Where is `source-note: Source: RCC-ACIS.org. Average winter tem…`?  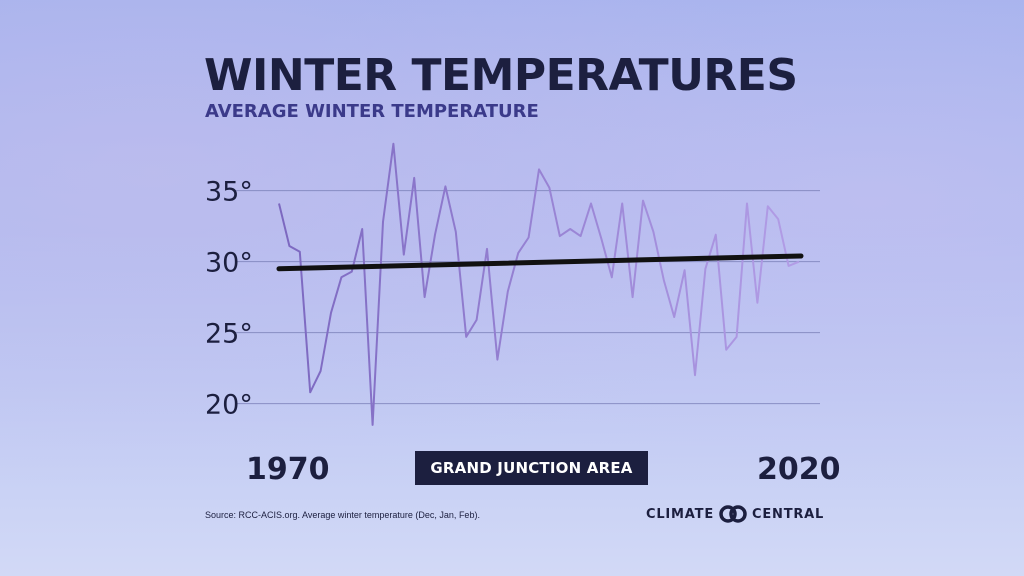
source-note: Source: RCC-ACIS.org. Average winter tem… is located at coordinates (342, 515).